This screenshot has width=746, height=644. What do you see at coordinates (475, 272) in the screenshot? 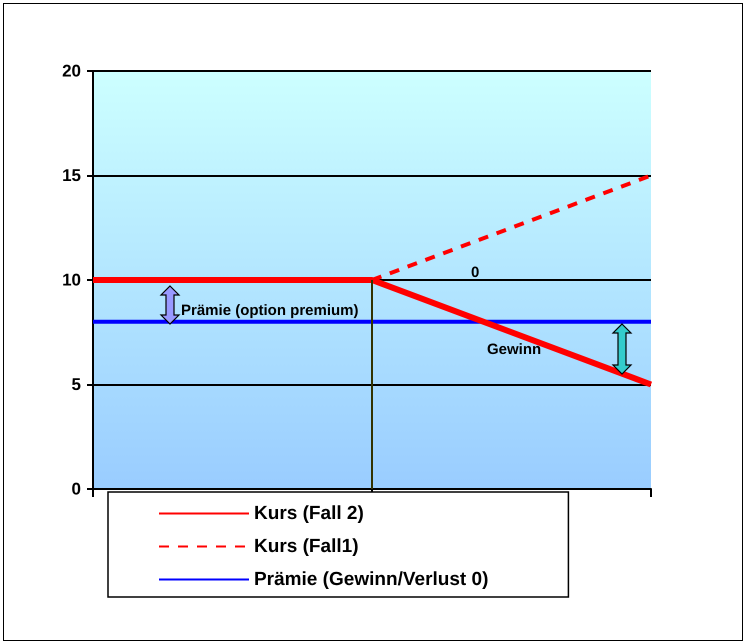
I see `annotation: 0` at bounding box center [475, 272].